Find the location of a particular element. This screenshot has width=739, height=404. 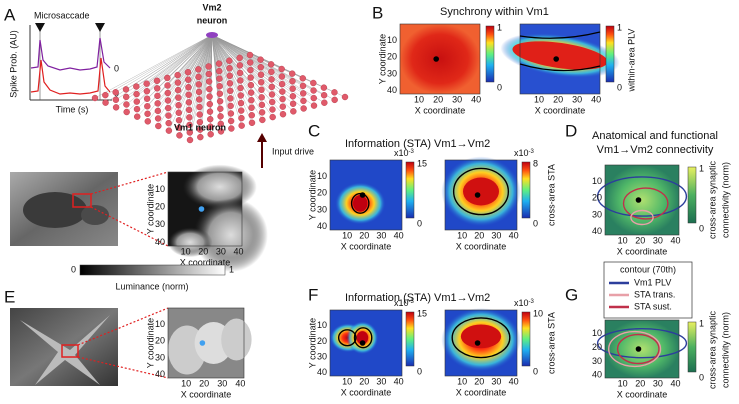

panel-title: Synchrony within Vm1 is located at coordinates (494, 12).